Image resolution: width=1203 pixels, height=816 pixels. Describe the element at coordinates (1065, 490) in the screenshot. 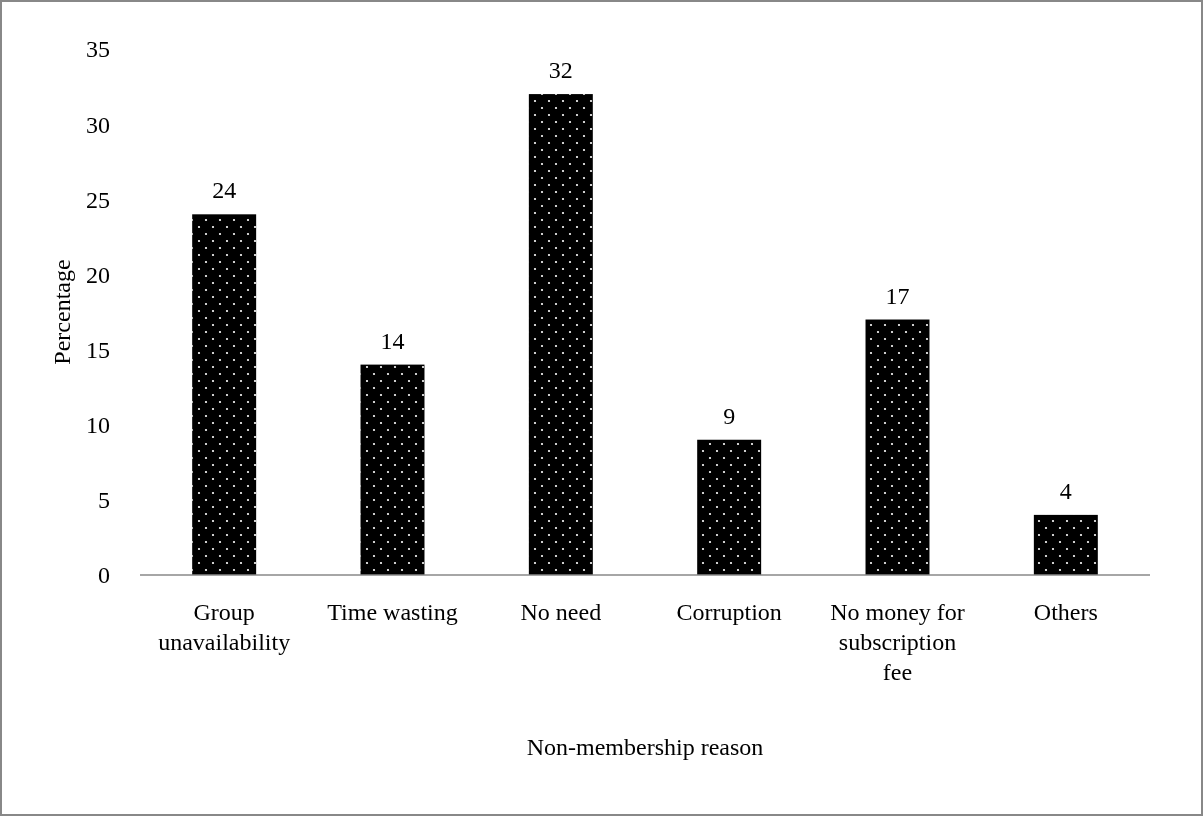

I see `data-label: 4` at that location.